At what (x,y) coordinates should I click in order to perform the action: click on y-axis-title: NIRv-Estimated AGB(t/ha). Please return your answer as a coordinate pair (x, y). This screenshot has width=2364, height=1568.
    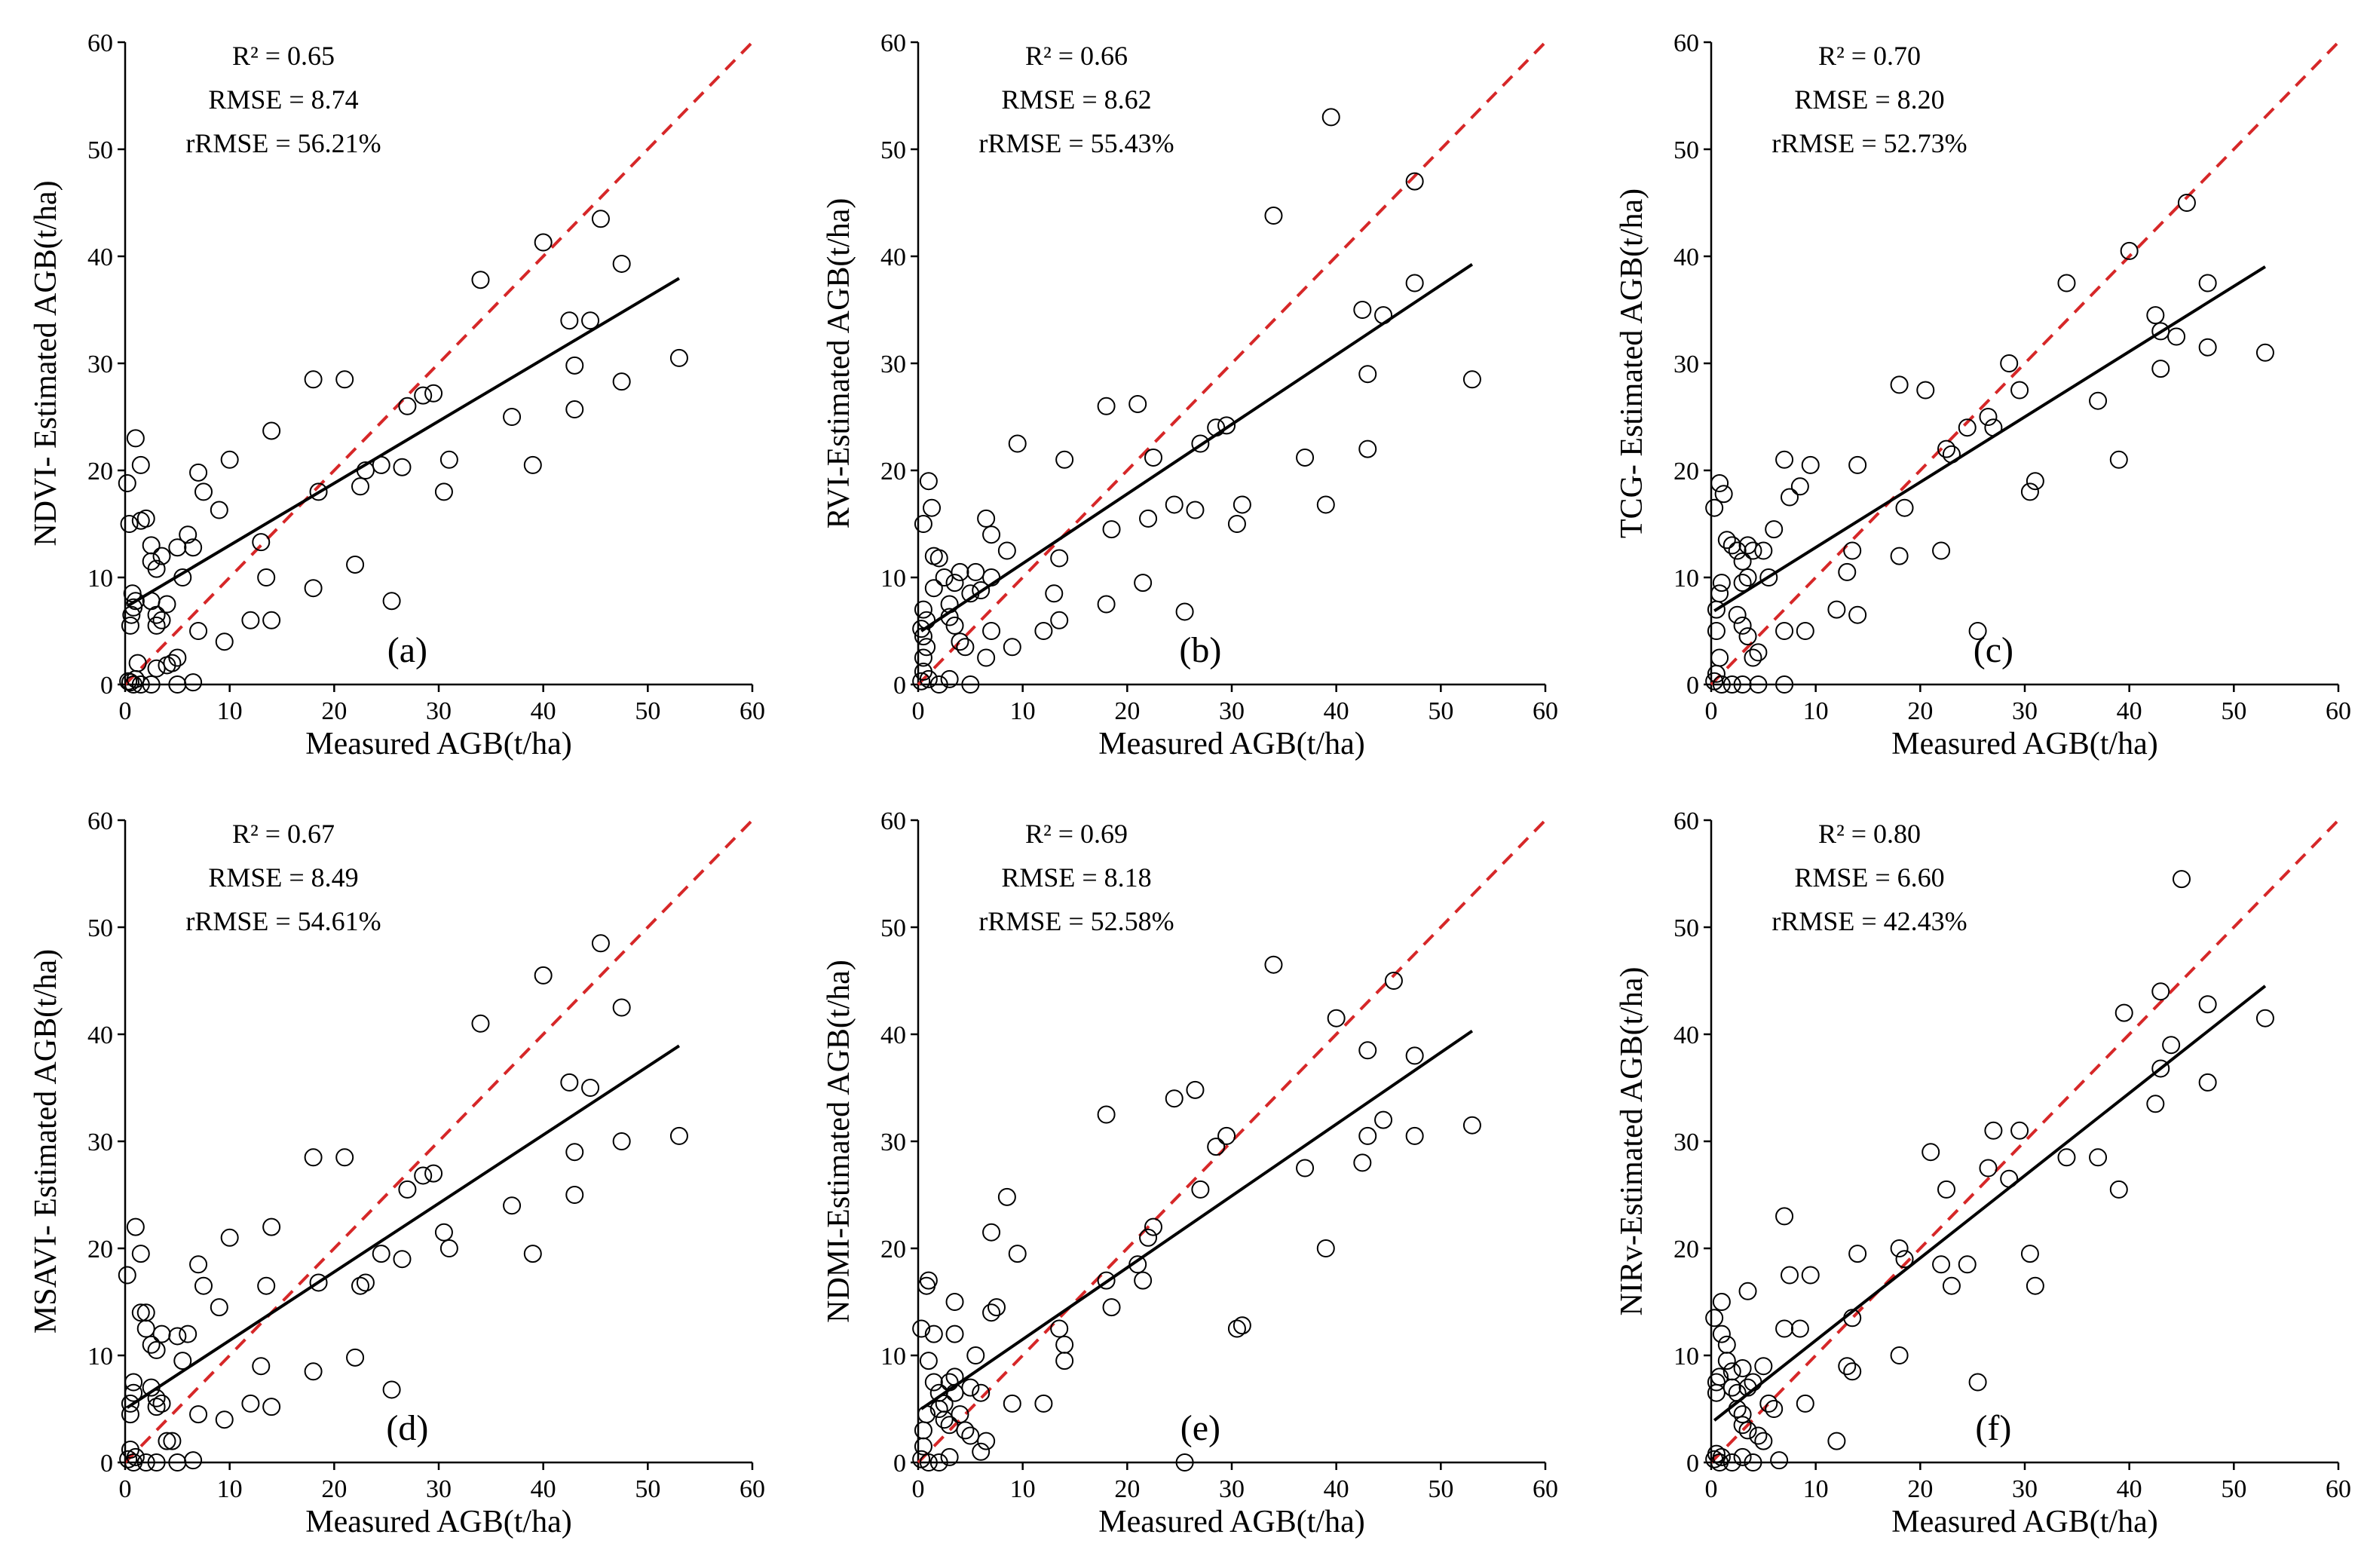
    Looking at the image, I should click on (1632, 1140).